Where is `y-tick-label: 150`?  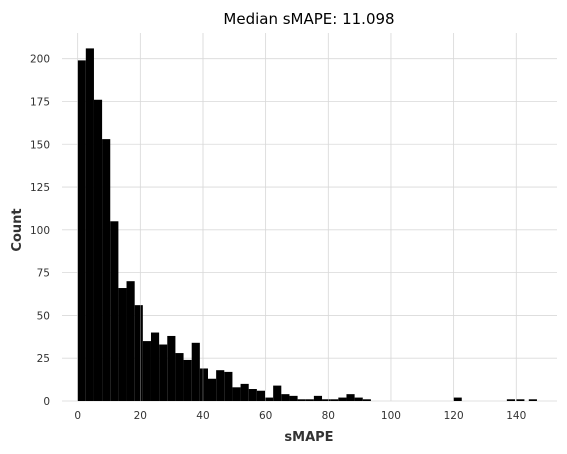 y-tick-label: 150 is located at coordinates (40, 145).